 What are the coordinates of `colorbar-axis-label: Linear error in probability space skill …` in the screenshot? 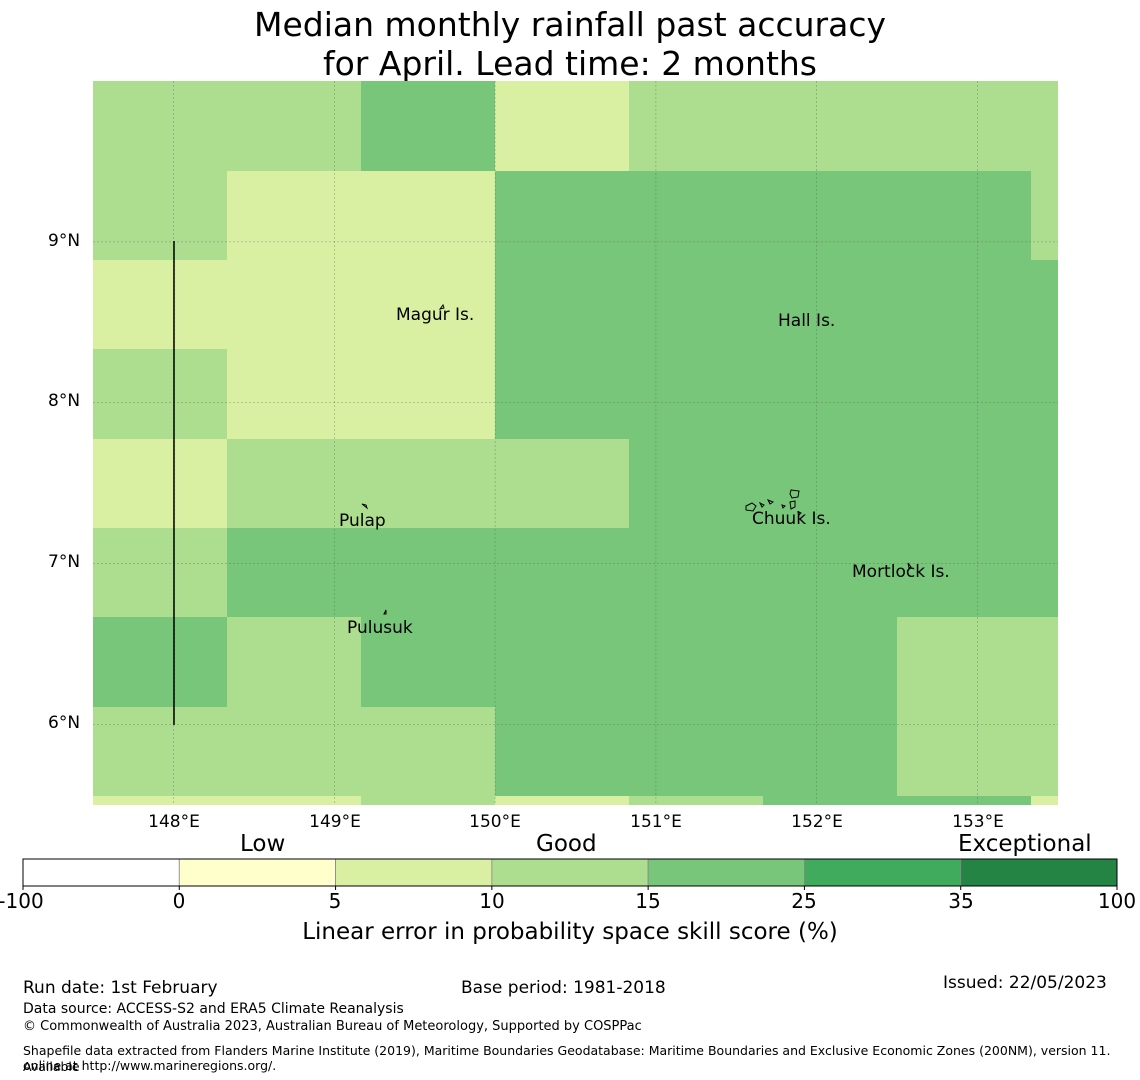 It's located at (570, 932).